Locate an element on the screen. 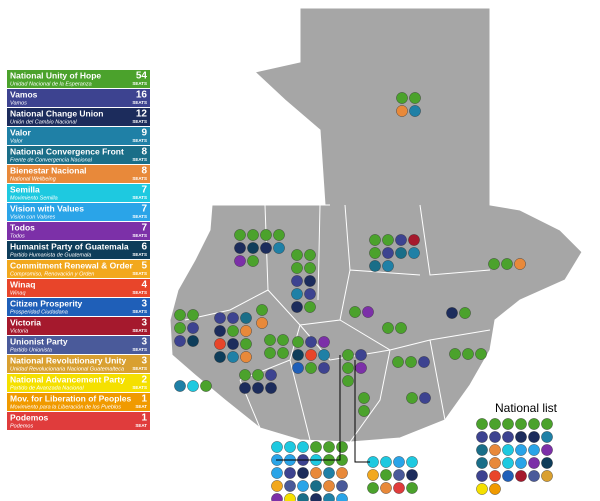 This screenshot has width=600, height=501. party-subtitle: Valor is located at coordinates (17, 141).